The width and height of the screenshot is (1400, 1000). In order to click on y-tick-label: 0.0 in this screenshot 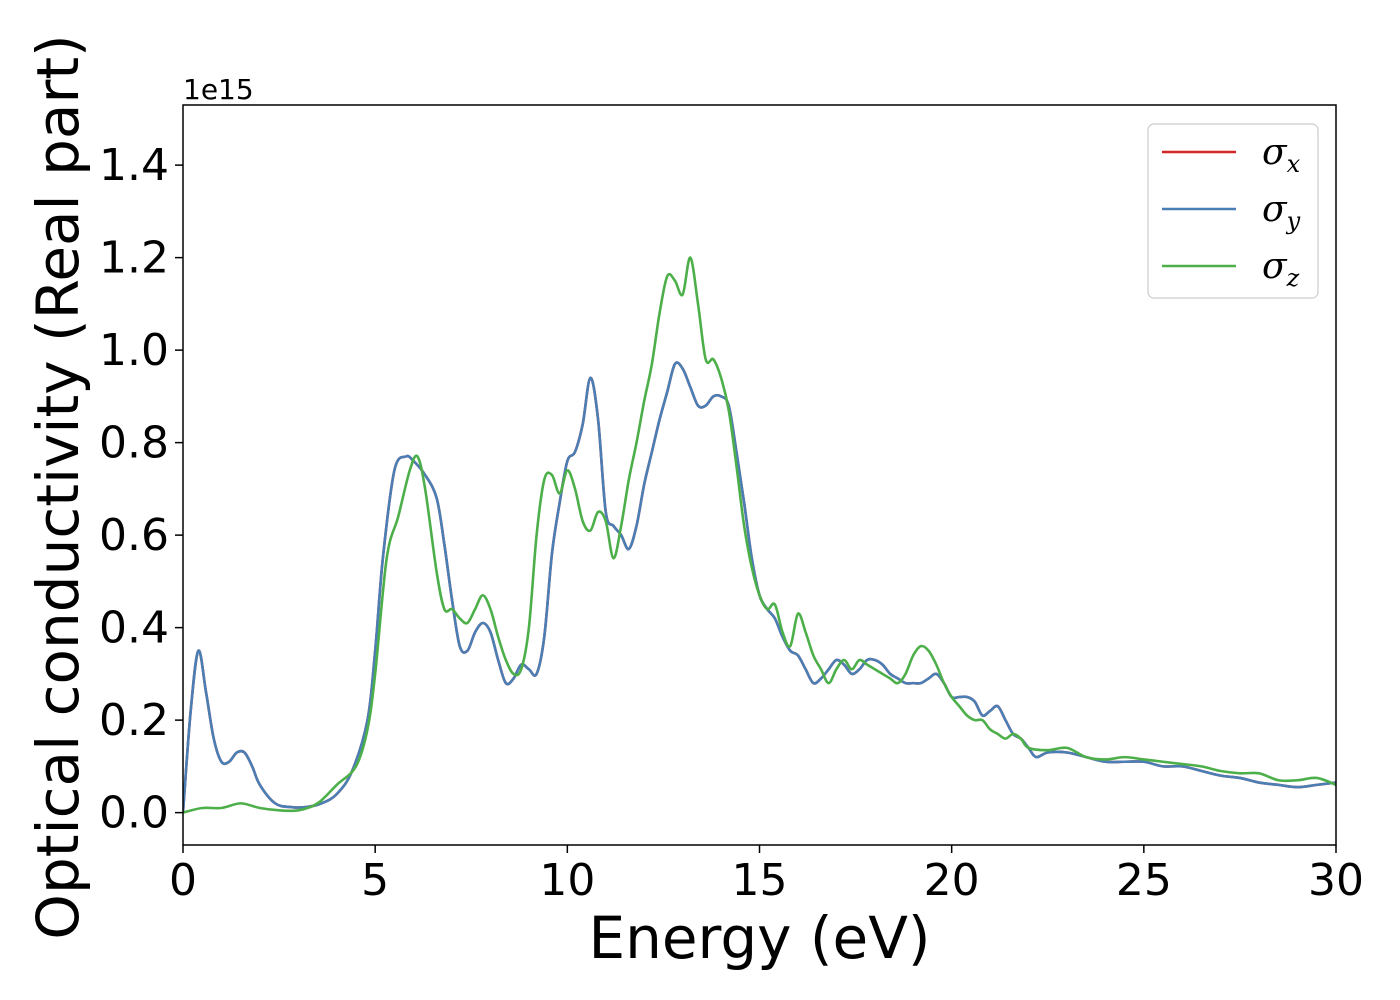, I will do `click(134, 813)`.